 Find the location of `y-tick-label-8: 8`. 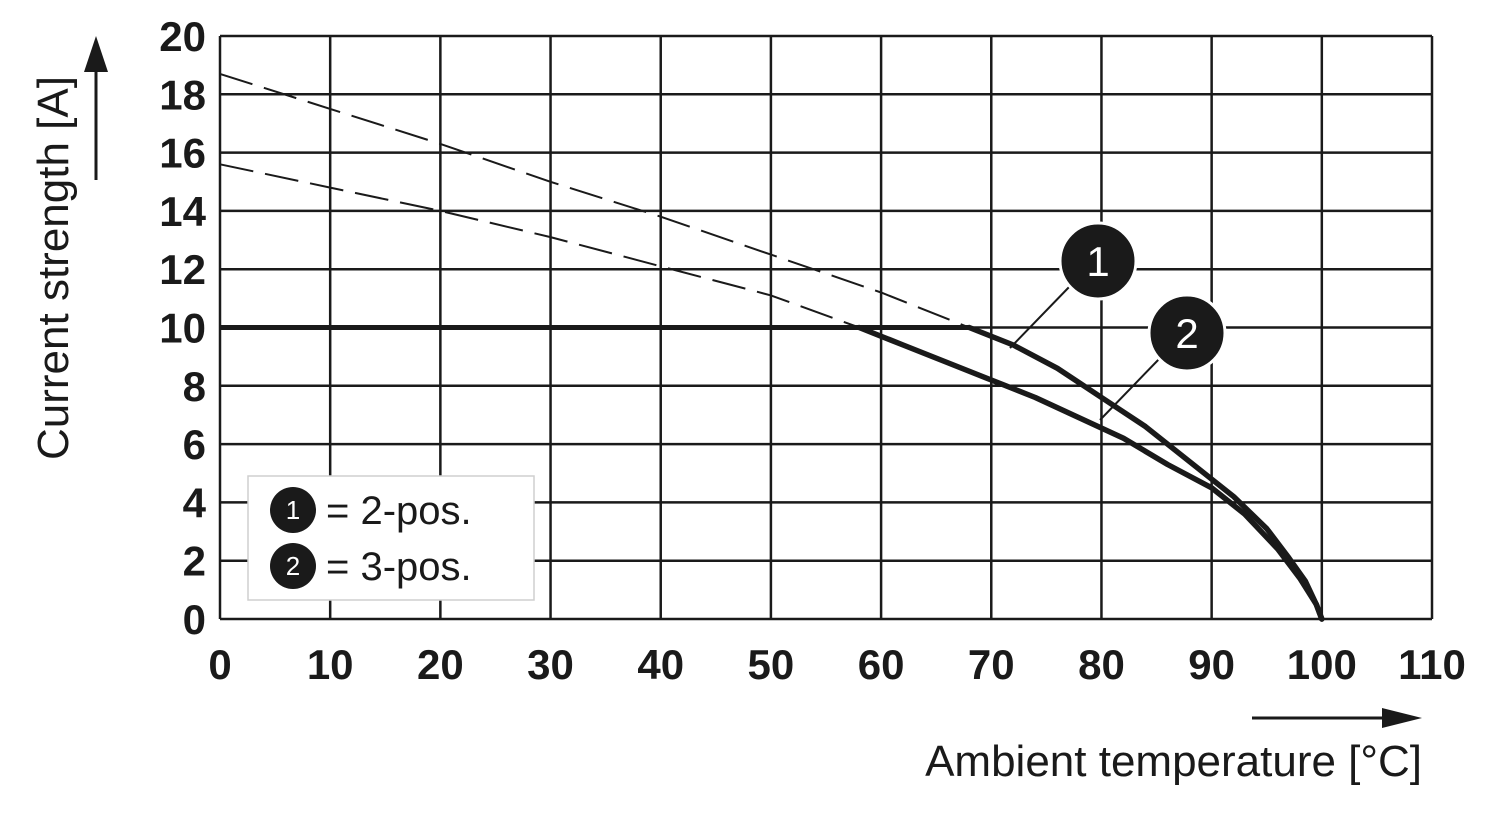

y-tick-label-8: 8 is located at coordinates (194, 386).